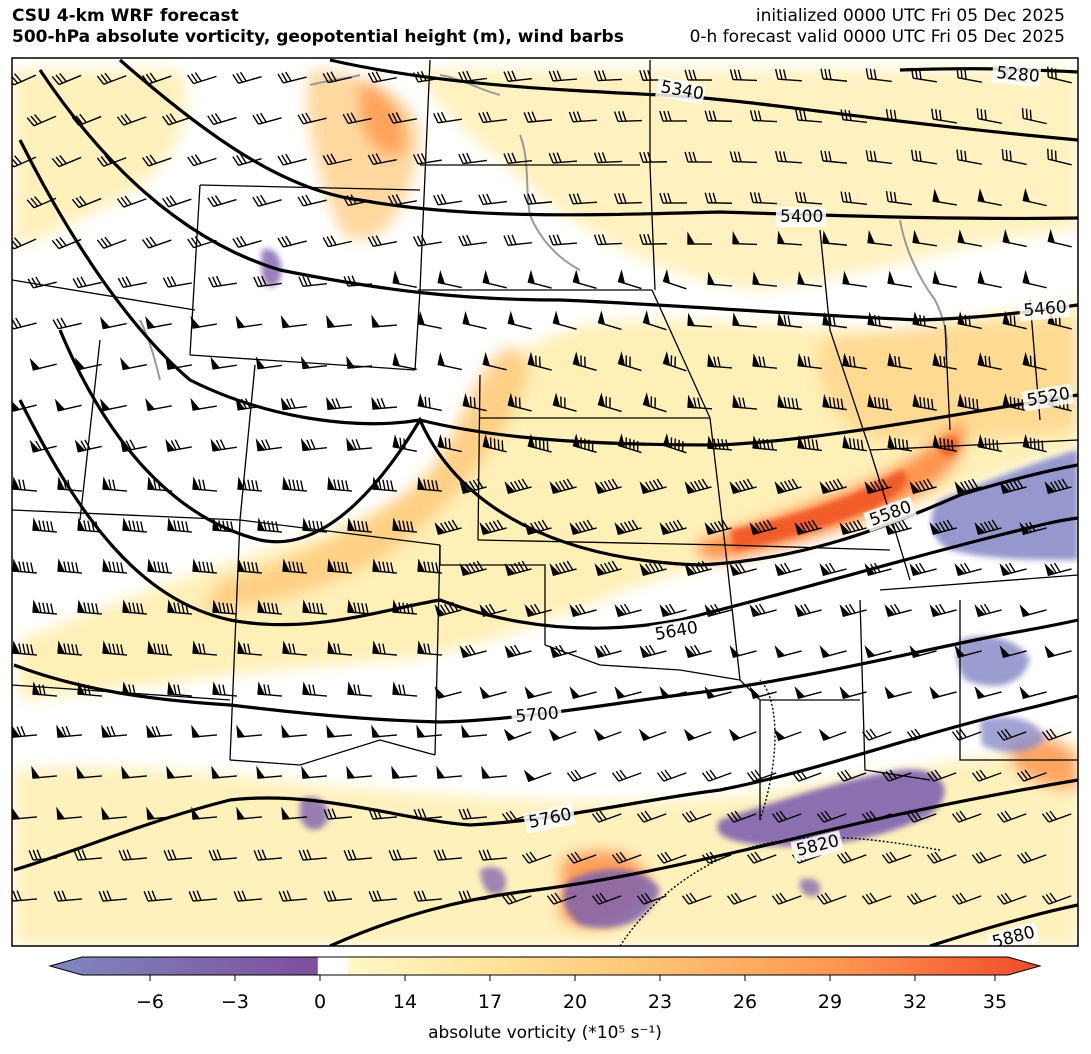 The width and height of the screenshot is (1091, 1054). Describe the element at coordinates (915, 1002) in the screenshot. I see `colorbar-tick-label: 32` at that location.